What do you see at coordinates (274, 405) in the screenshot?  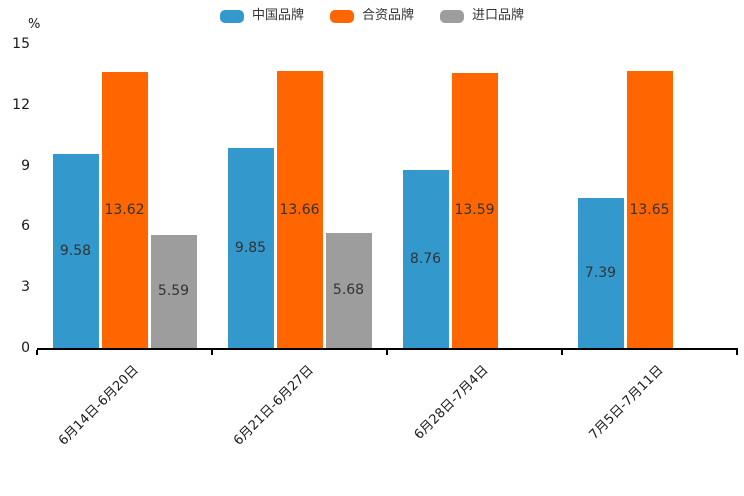 I see `x-axis-category-label: 6月21日-6月27日` at bounding box center [274, 405].